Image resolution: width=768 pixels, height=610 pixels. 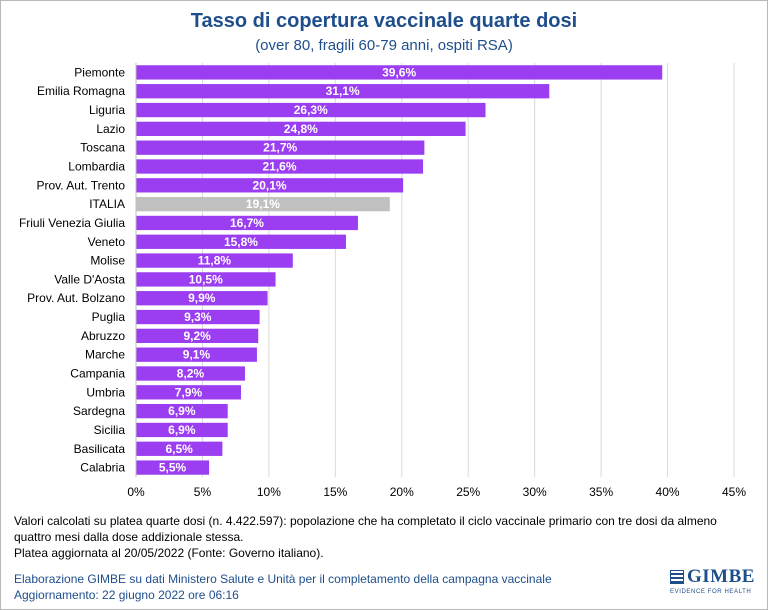 What do you see at coordinates (105, 355) in the screenshot?
I see `category-label: Marche` at bounding box center [105, 355].